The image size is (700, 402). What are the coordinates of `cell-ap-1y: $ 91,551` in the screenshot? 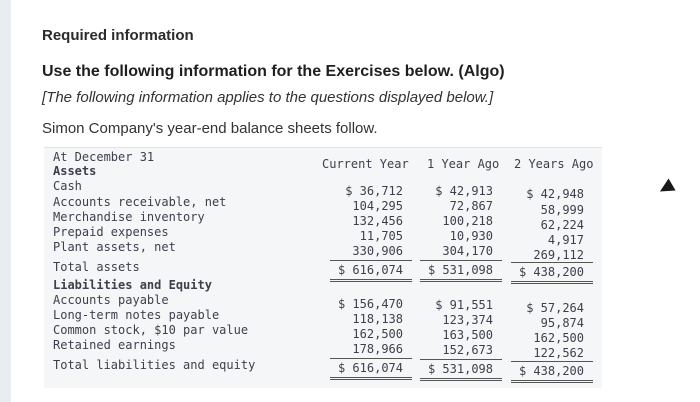 It's located at (464, 305).